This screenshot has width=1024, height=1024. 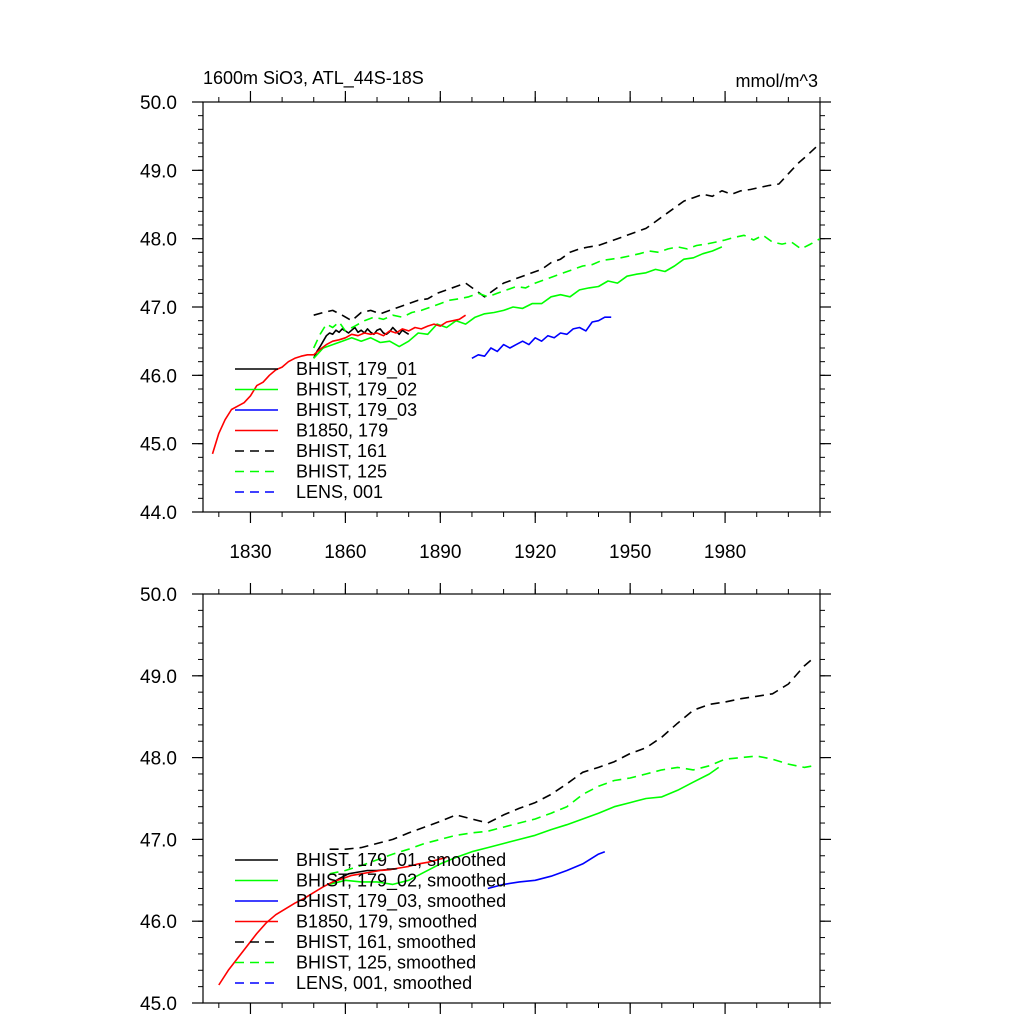 I want to click on legend-label: BHIST, 161, so click(x=341, y=451).